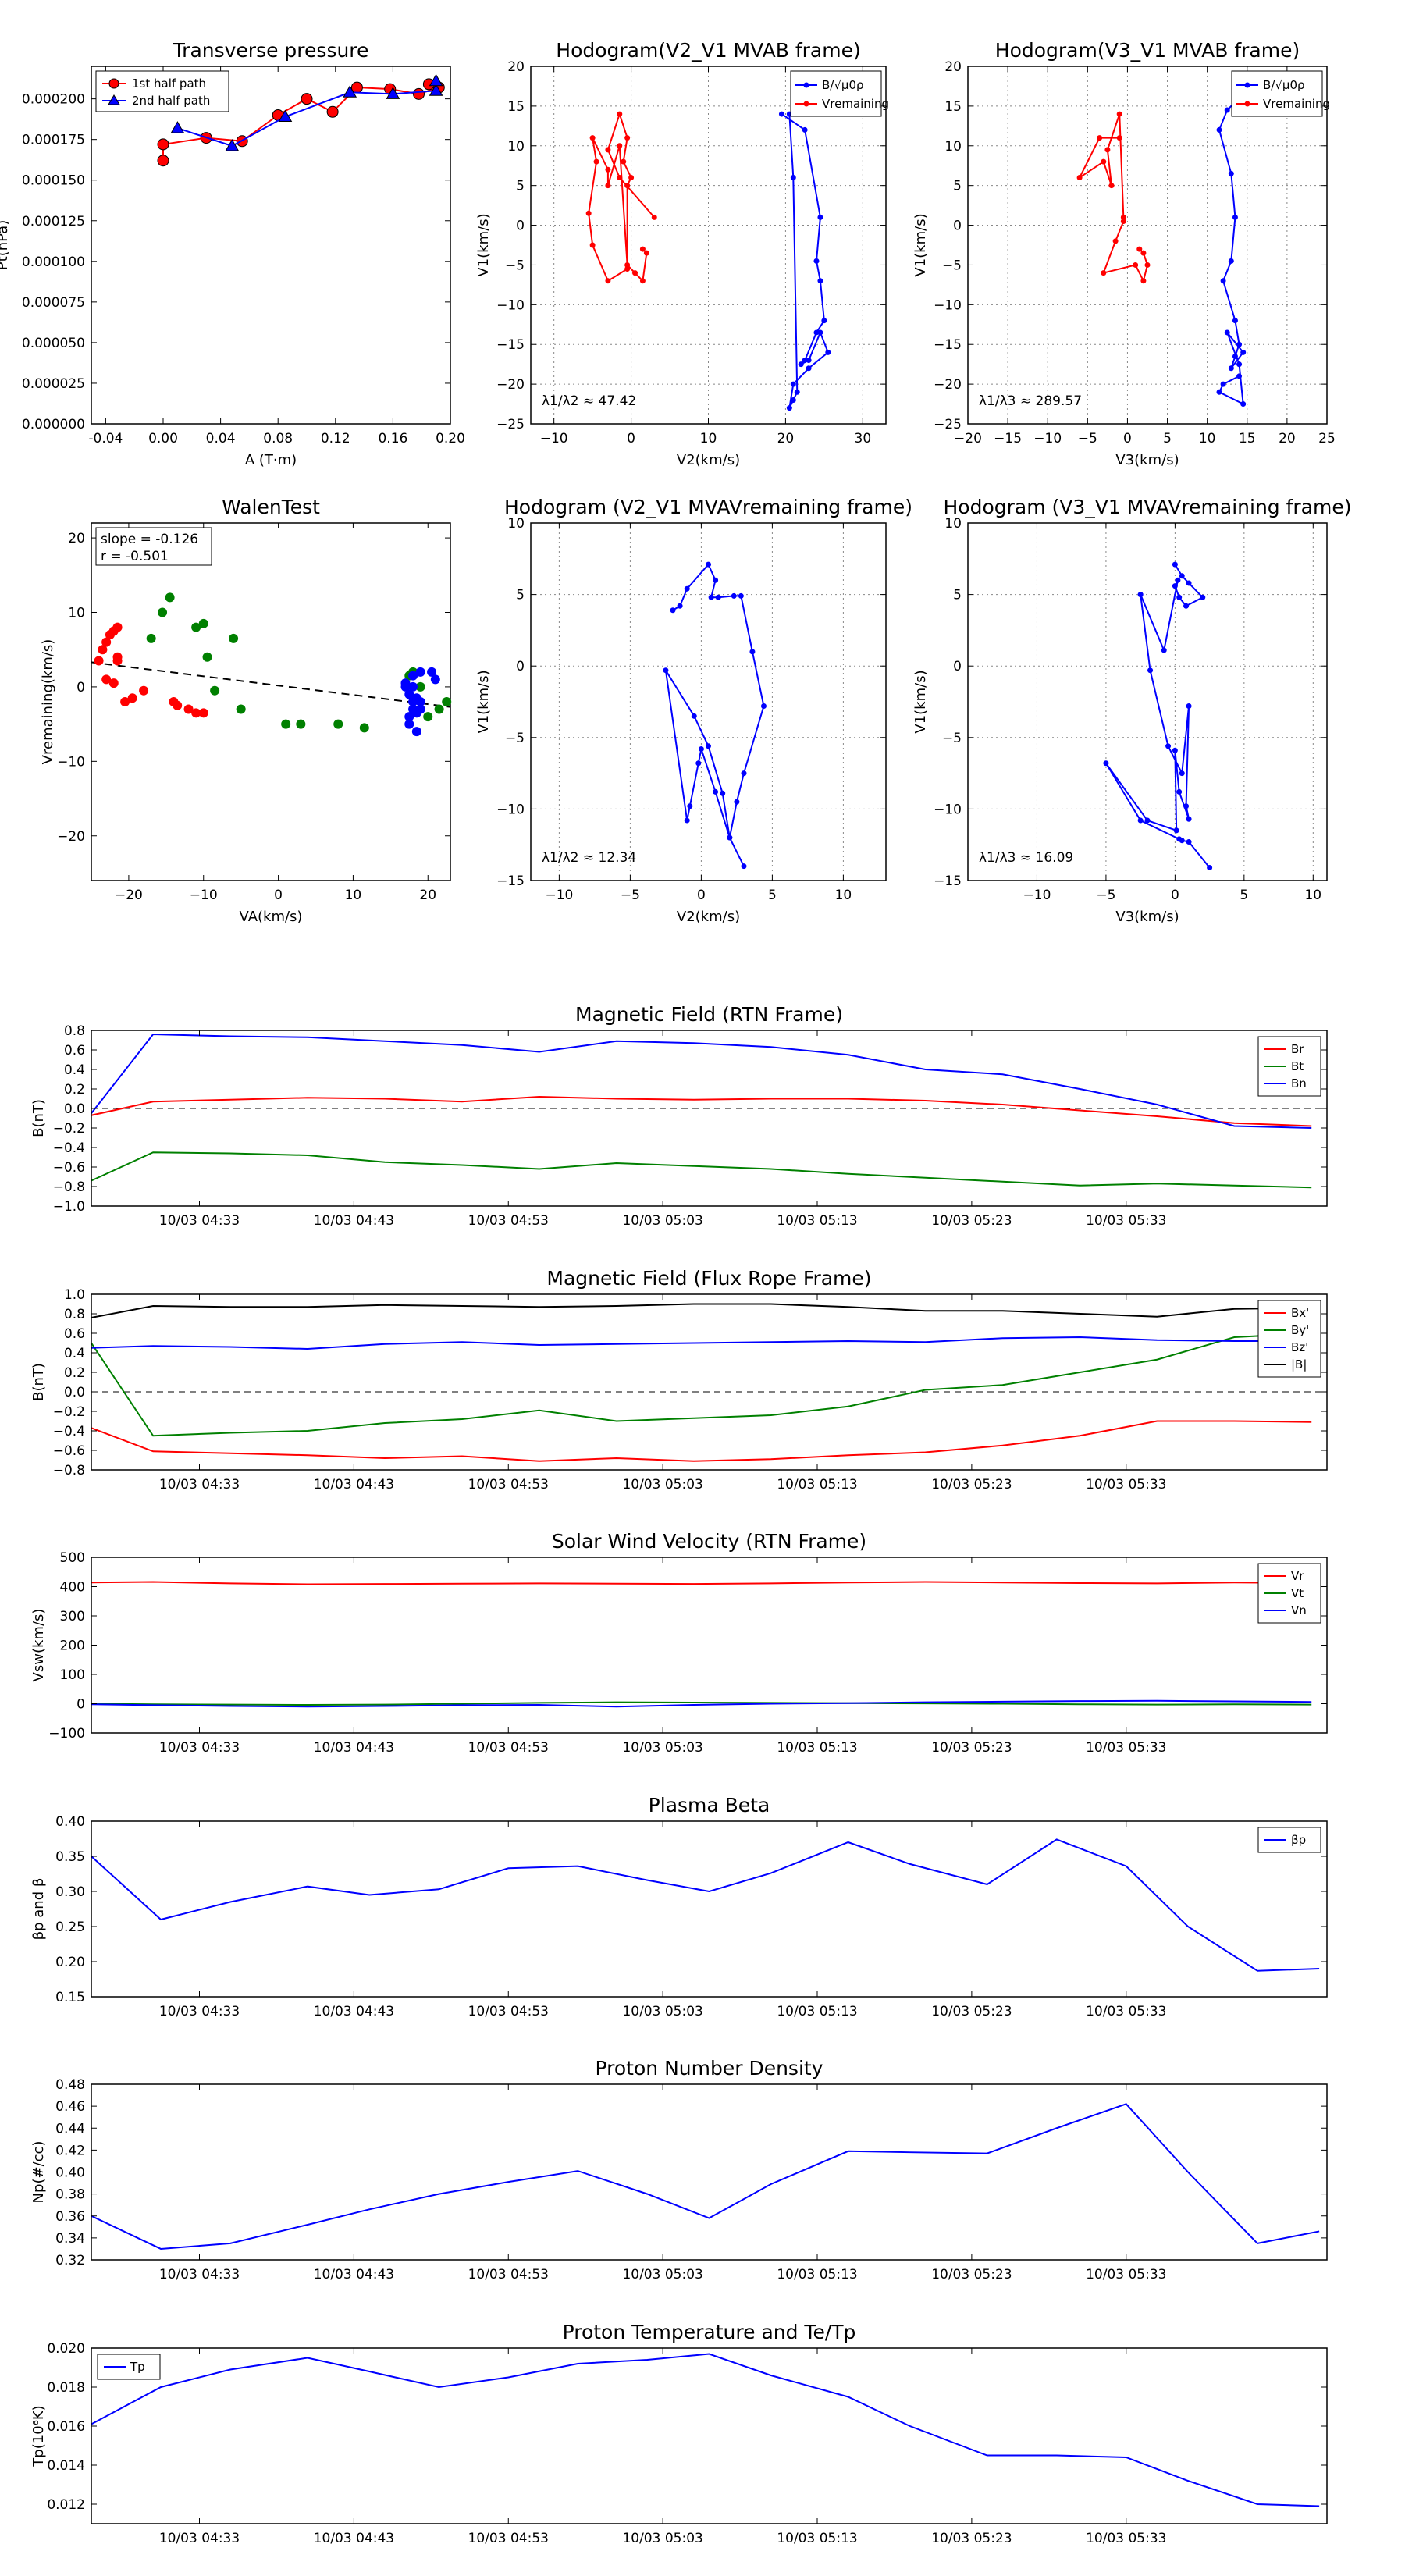  Describe the element at coordinates (709, 1014) in the screenshot. I see `mag_rtn-title: Magnetic Field (RTN Frame)` at that location.